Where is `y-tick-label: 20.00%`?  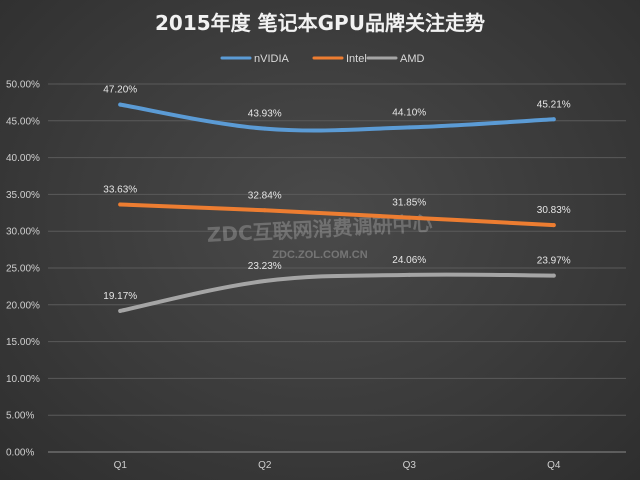 y-tick-label: 20.00% is located at coordinates (23, 305).